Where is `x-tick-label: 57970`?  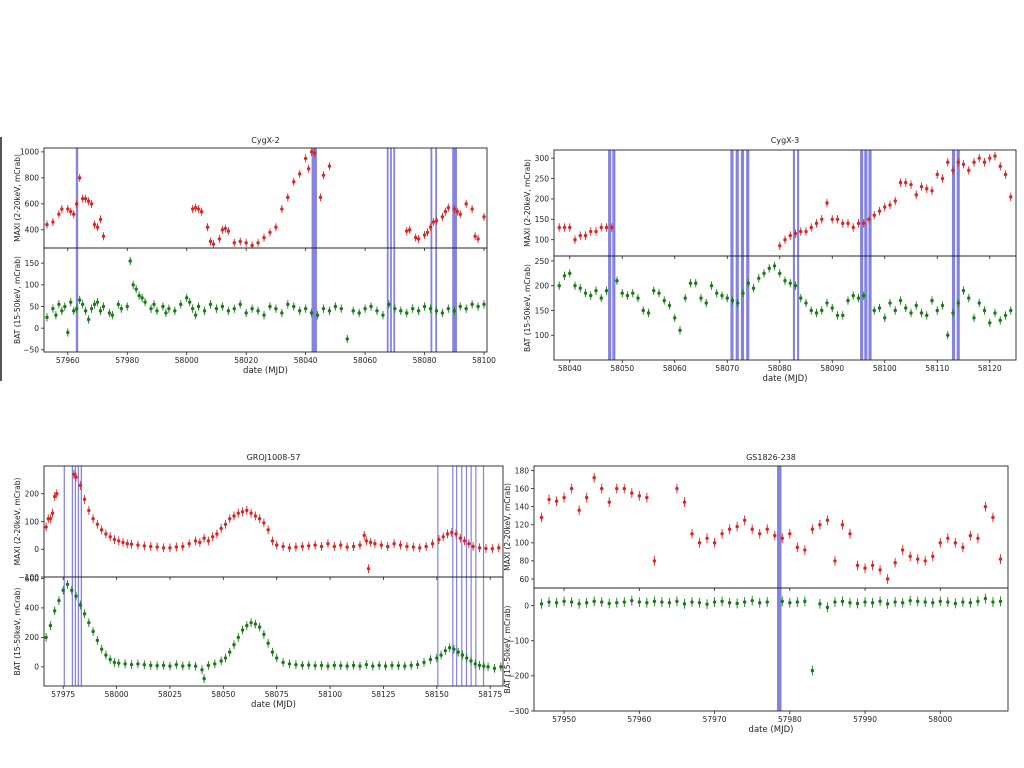
x-tick-label: 57970 is located at coordinates (715, 719).